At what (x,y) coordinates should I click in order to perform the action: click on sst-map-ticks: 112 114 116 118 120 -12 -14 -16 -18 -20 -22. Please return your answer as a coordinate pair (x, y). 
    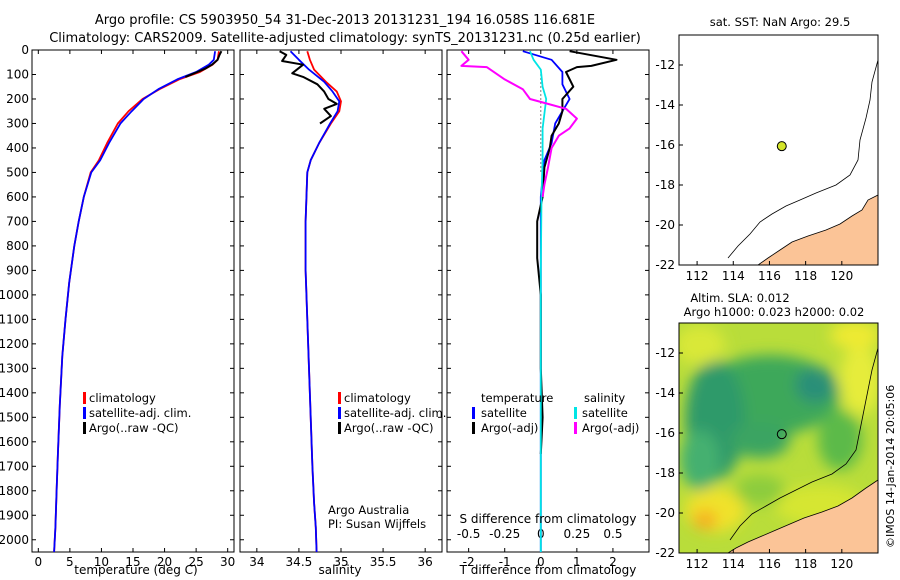
    Looking at the image, I should click on (754, 170).